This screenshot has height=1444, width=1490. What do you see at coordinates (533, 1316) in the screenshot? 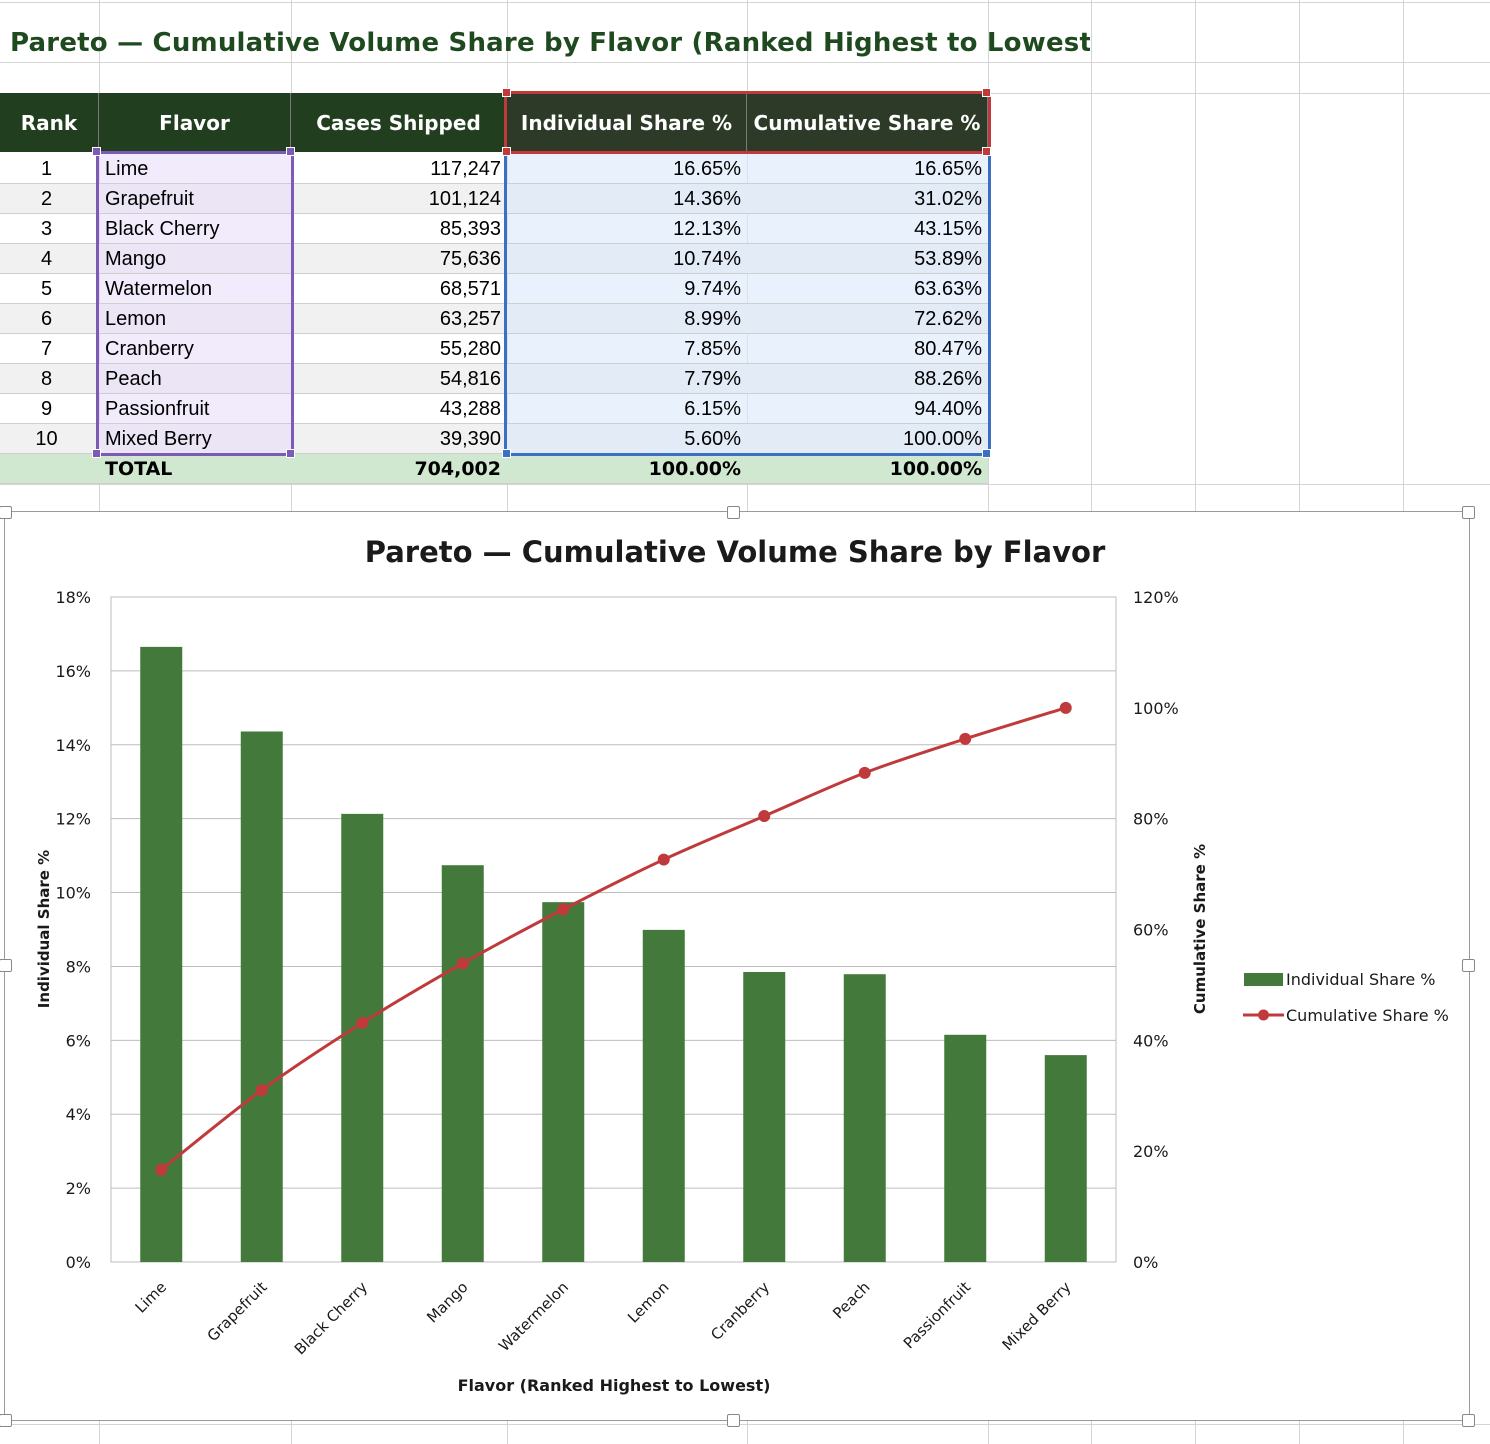
I see `x-axis-tick-label: Watermelon` at bounding box center [533, 1316].